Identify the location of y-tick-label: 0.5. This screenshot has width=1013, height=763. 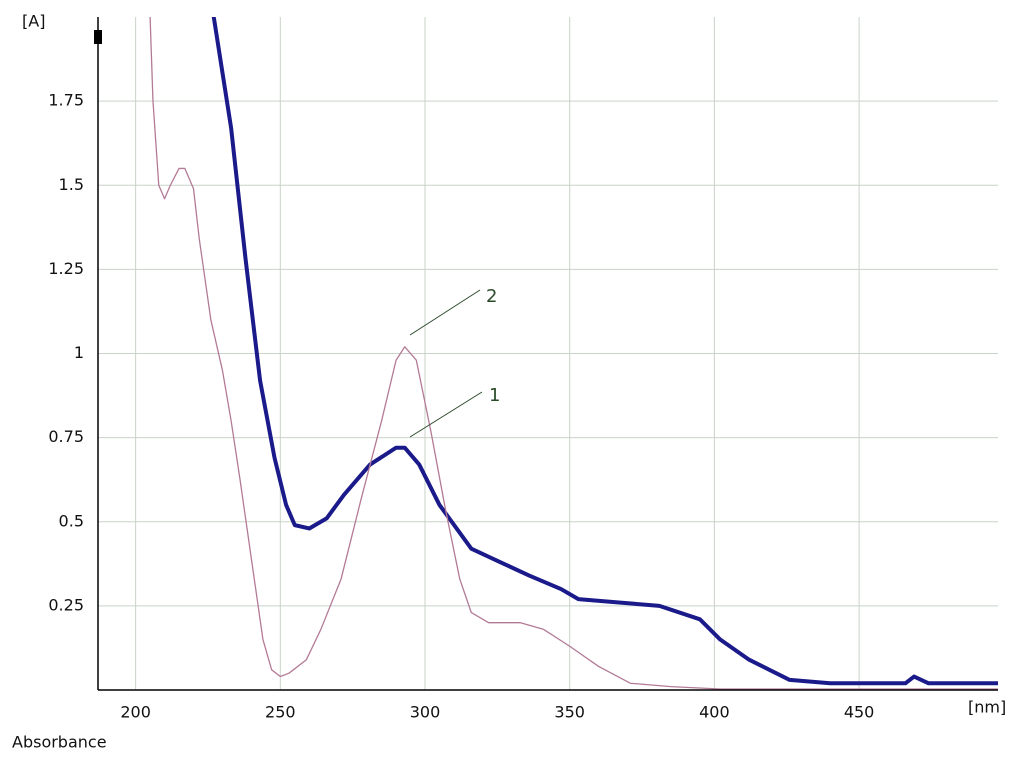
(71, 520).